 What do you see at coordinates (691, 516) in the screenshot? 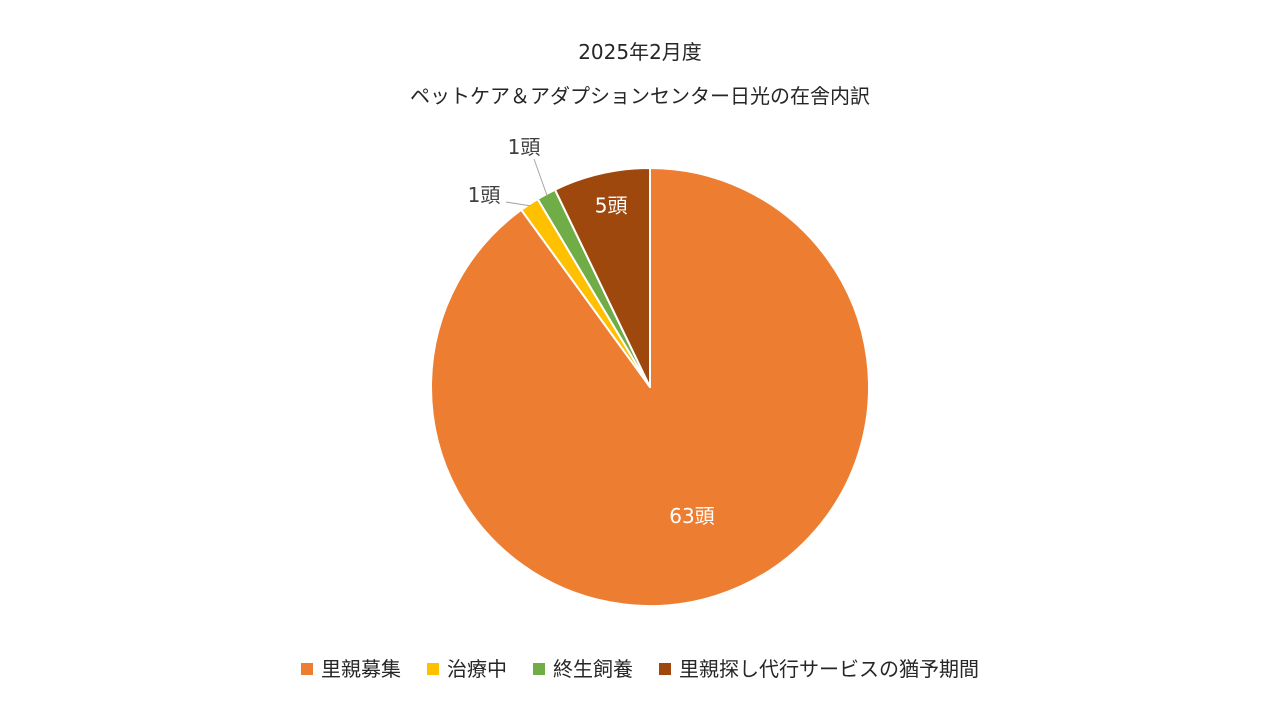
I see `data-label-adoption: 63頭` at bounding box center [691, 516].